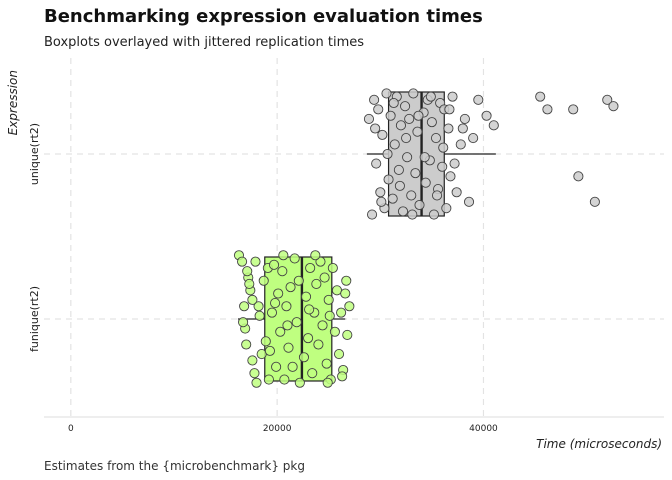 Image resolution: width=672 pixels, height=480 pixels. What do you see at coordinates (34, 319) in the screenshot?
I see `y-tick-label-0: funique(rt2)` at bounding box center [34, 319].